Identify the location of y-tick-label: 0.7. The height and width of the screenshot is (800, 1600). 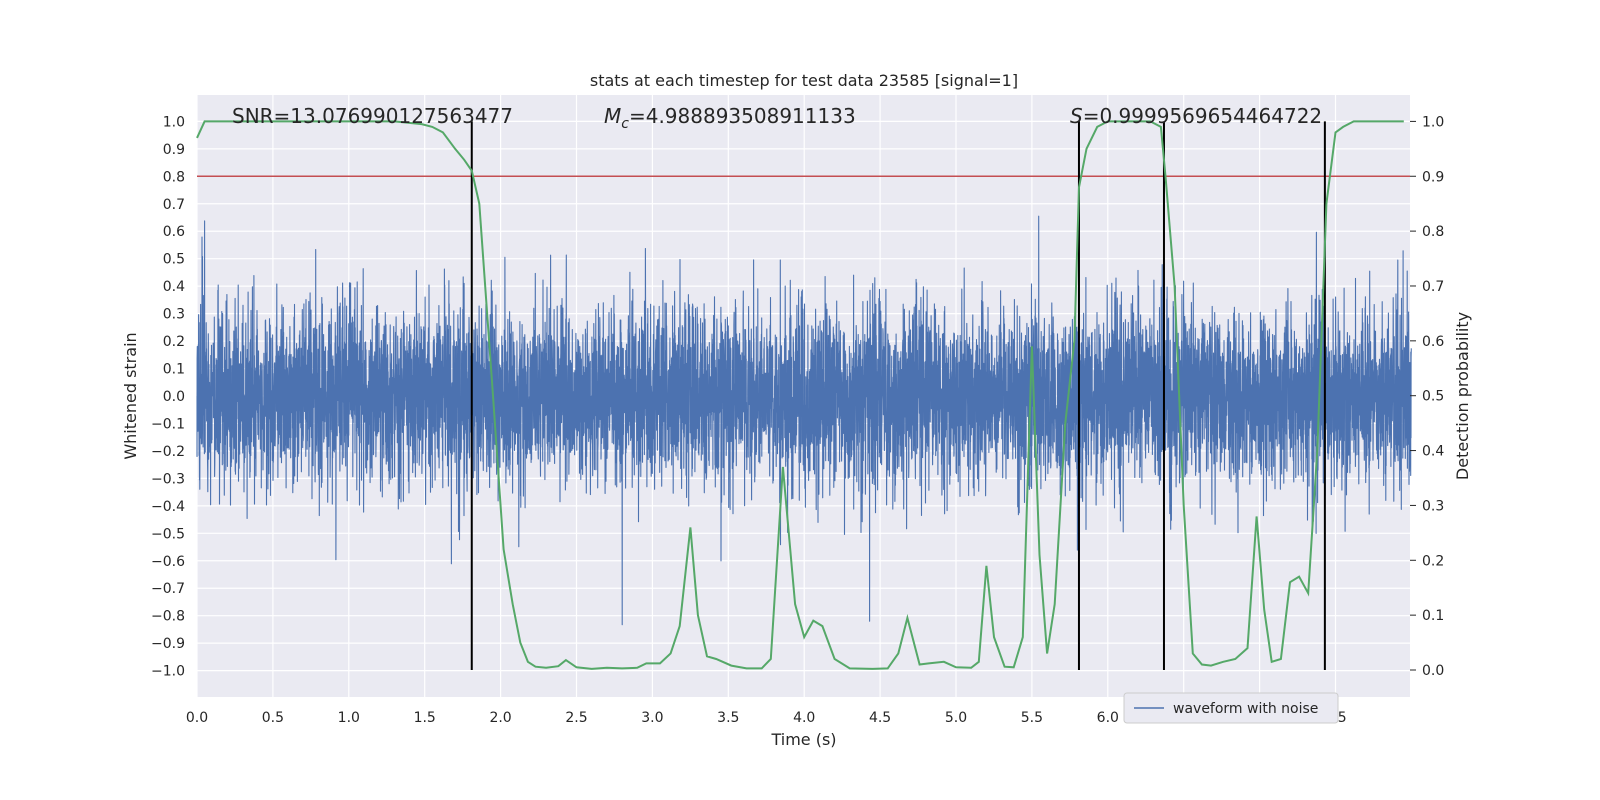
(174, 205).